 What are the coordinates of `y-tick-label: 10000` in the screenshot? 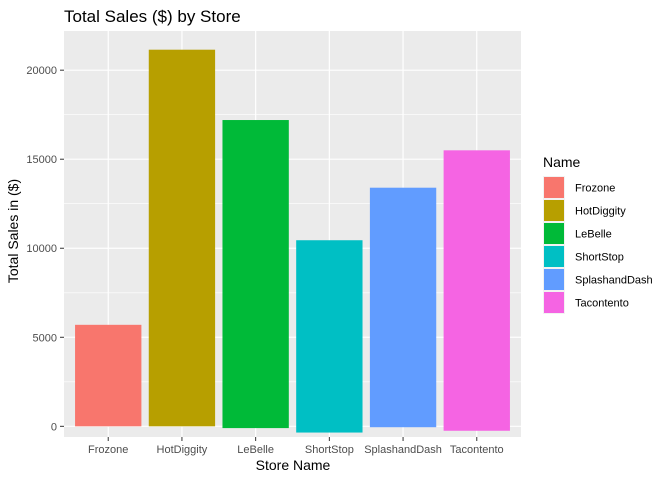 It's located at (41, 249).